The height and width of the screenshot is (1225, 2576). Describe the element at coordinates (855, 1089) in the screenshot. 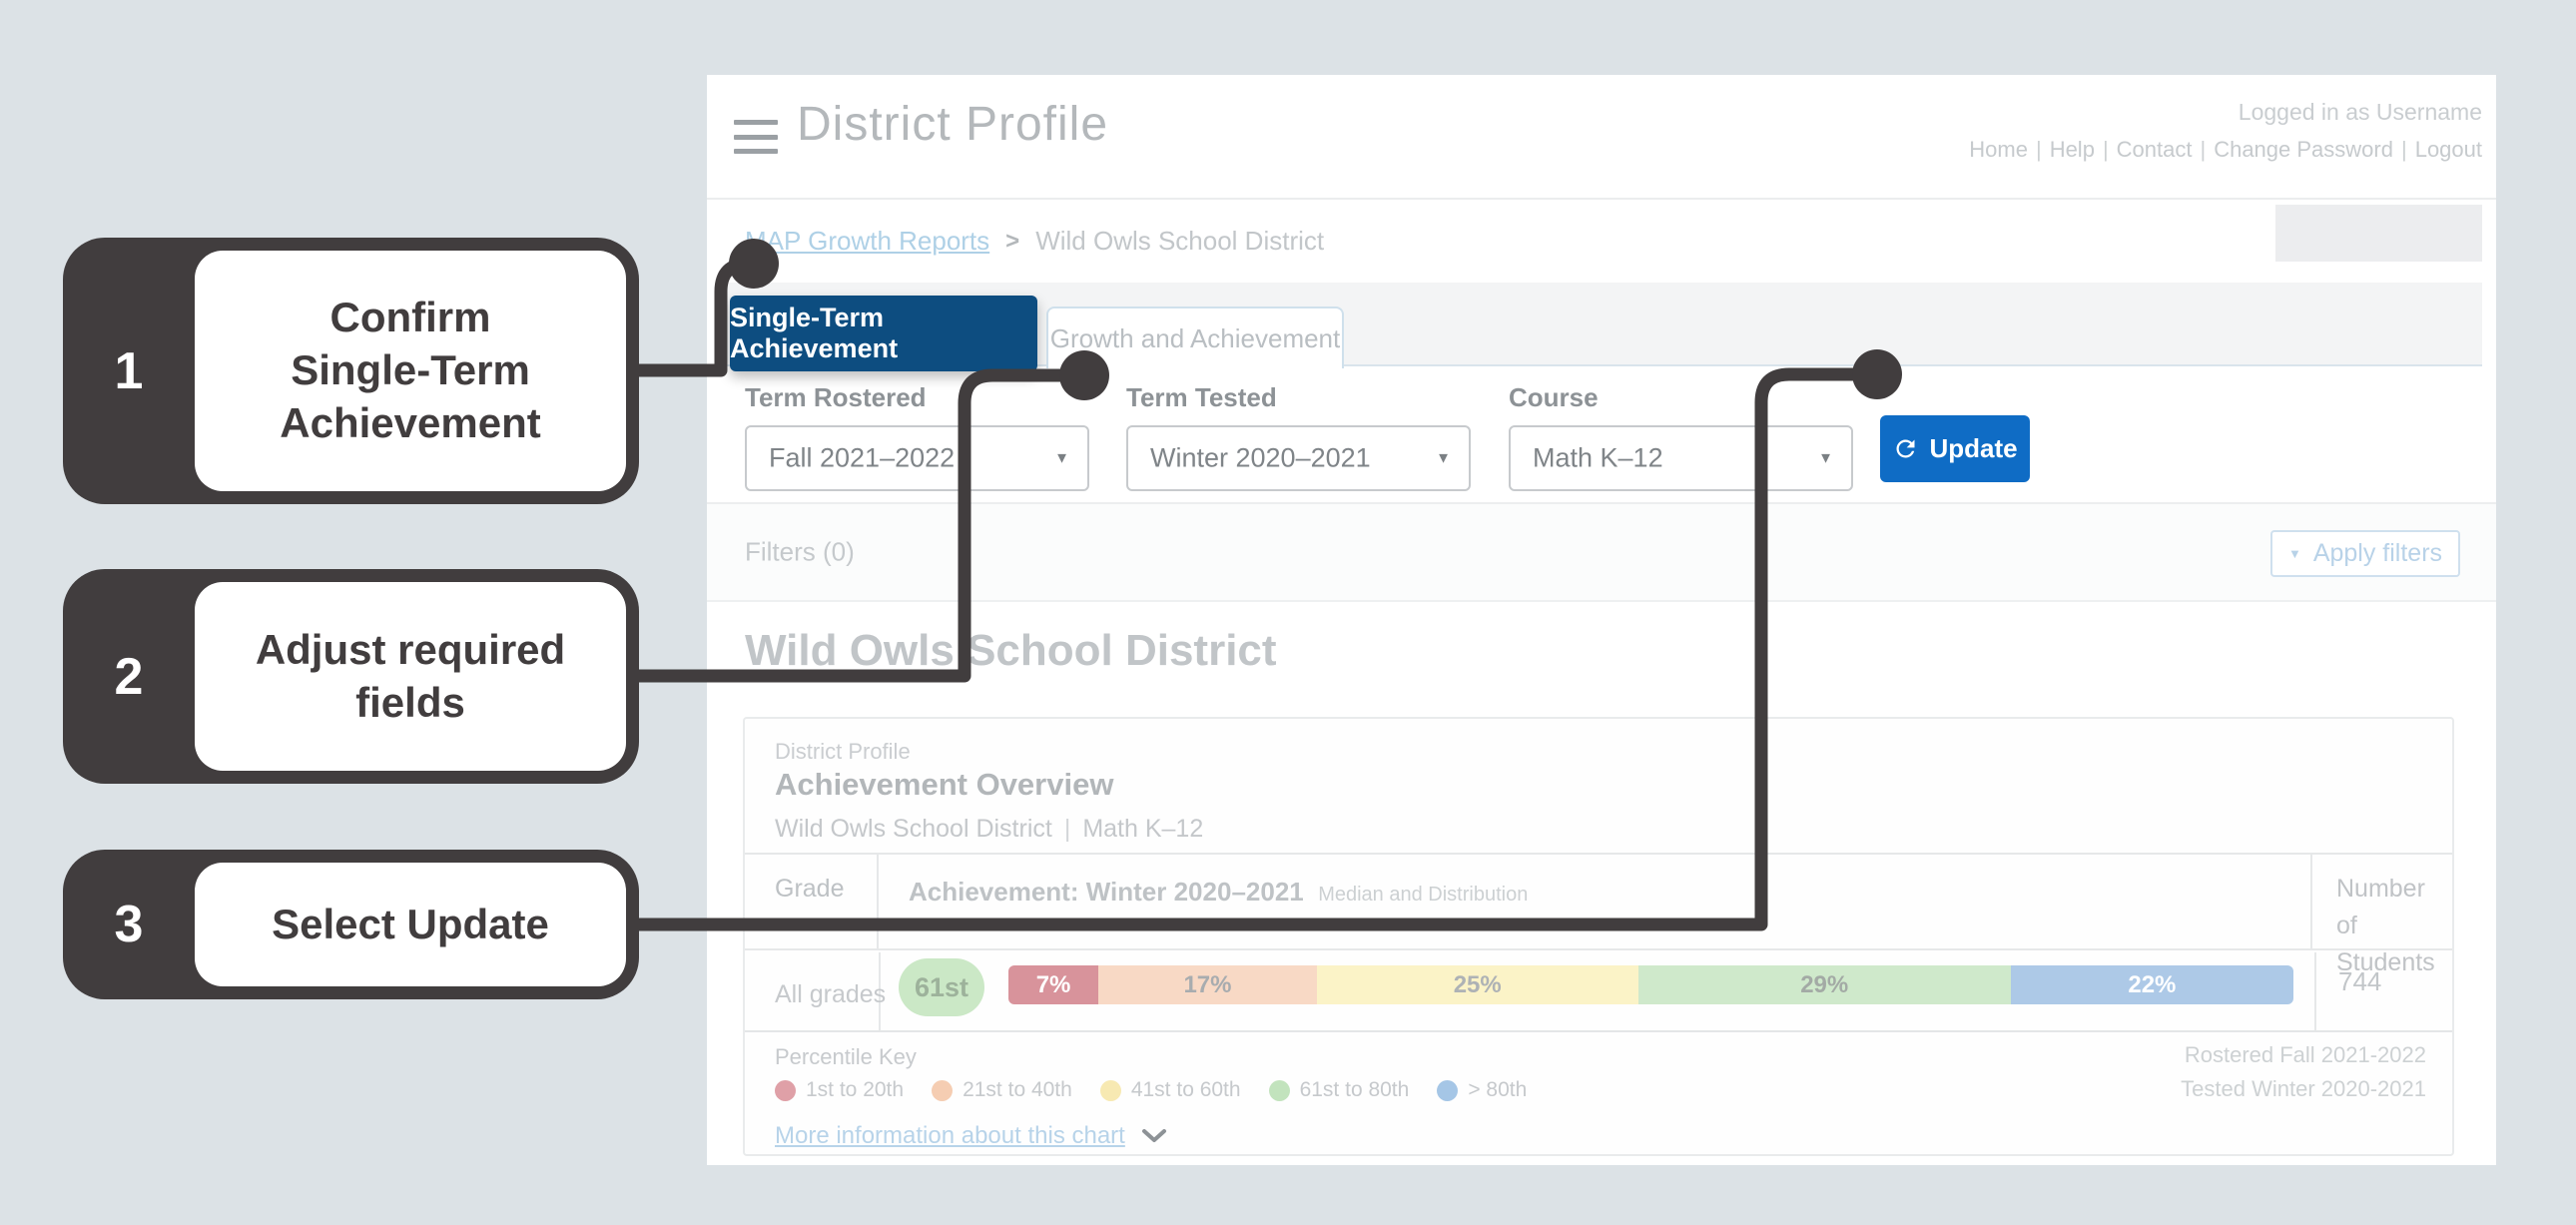

I see `legend-label: 1st to 20th` at that location.